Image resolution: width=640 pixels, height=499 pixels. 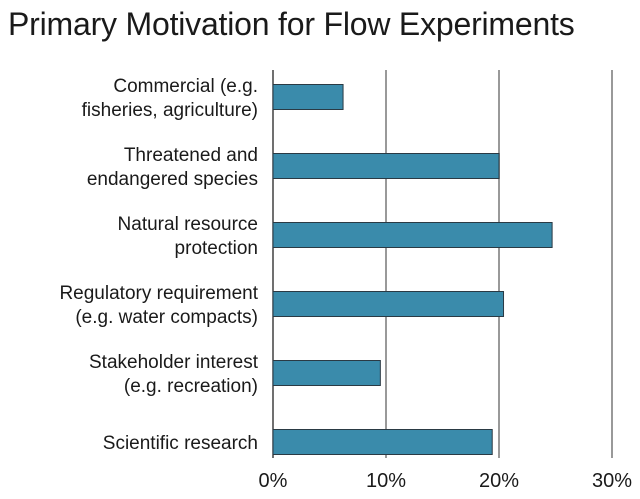 I want to click on category-label: protection, so click(x=216, y=248).